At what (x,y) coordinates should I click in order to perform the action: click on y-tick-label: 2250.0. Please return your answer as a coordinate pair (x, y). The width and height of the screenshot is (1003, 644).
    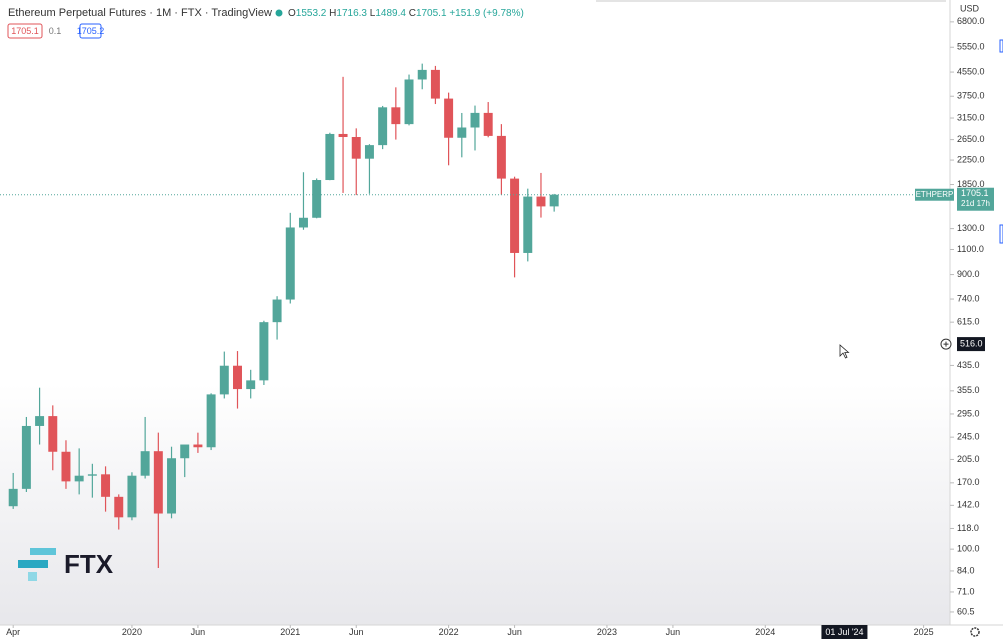
    Looking at the image, I should click on (971, 159).